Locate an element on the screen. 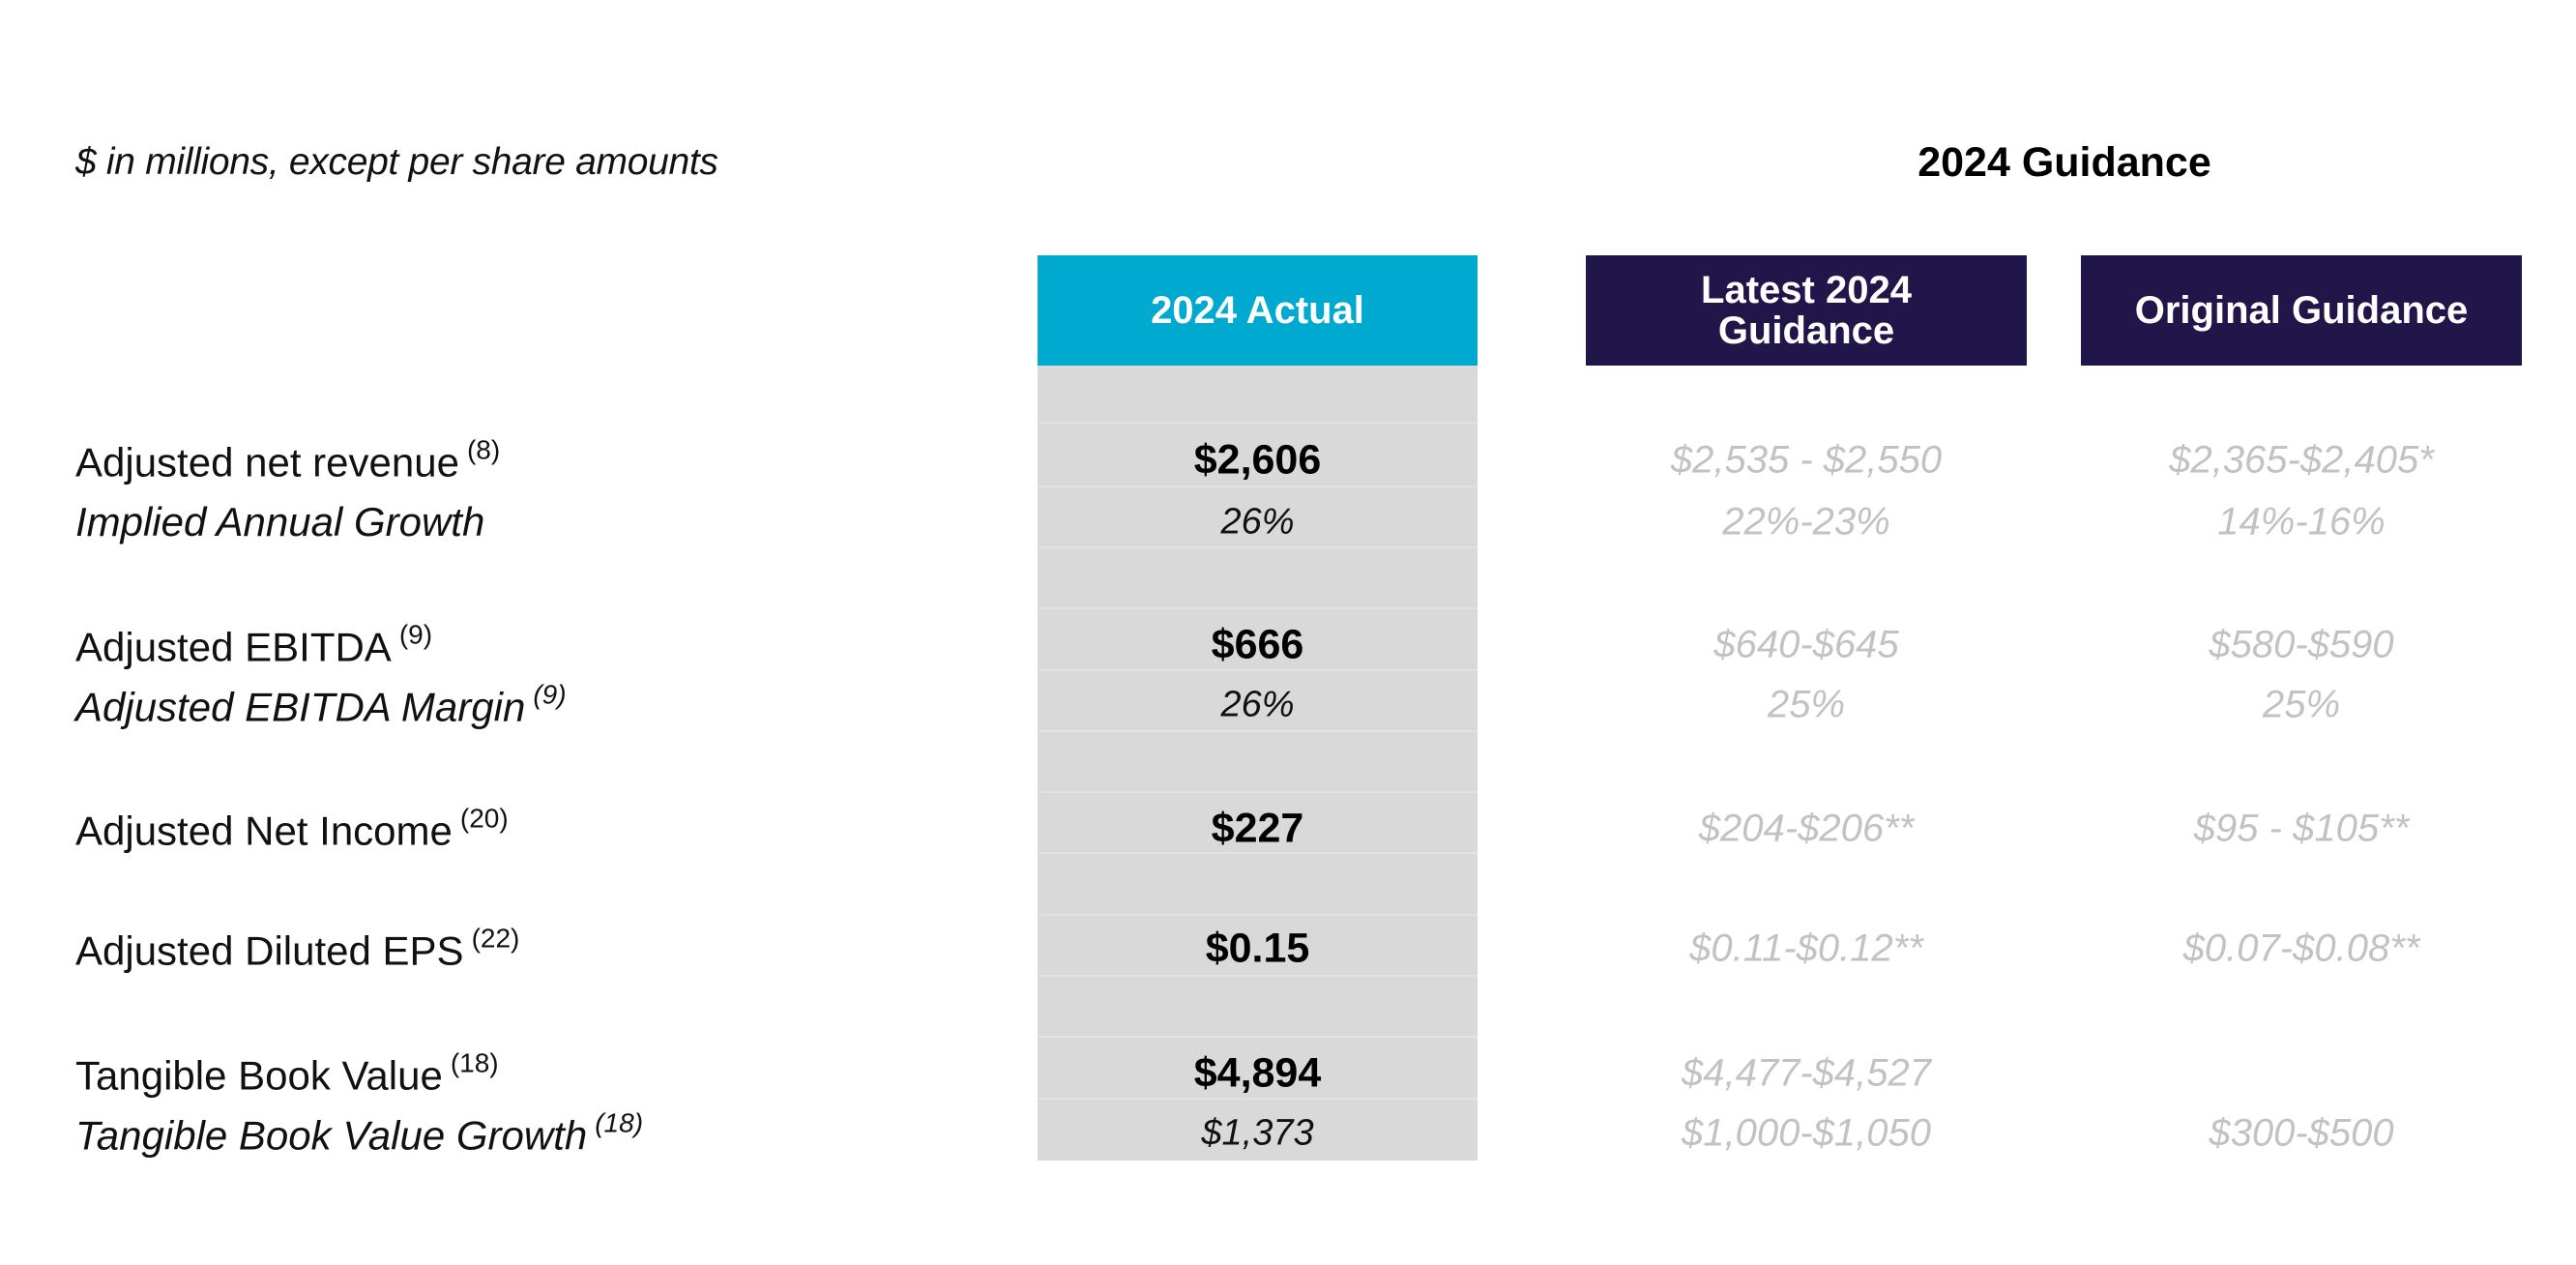 This screenshot has height=1265, width=2576. row-label: Implied Annual Growth is located at coordinates (279, 522).